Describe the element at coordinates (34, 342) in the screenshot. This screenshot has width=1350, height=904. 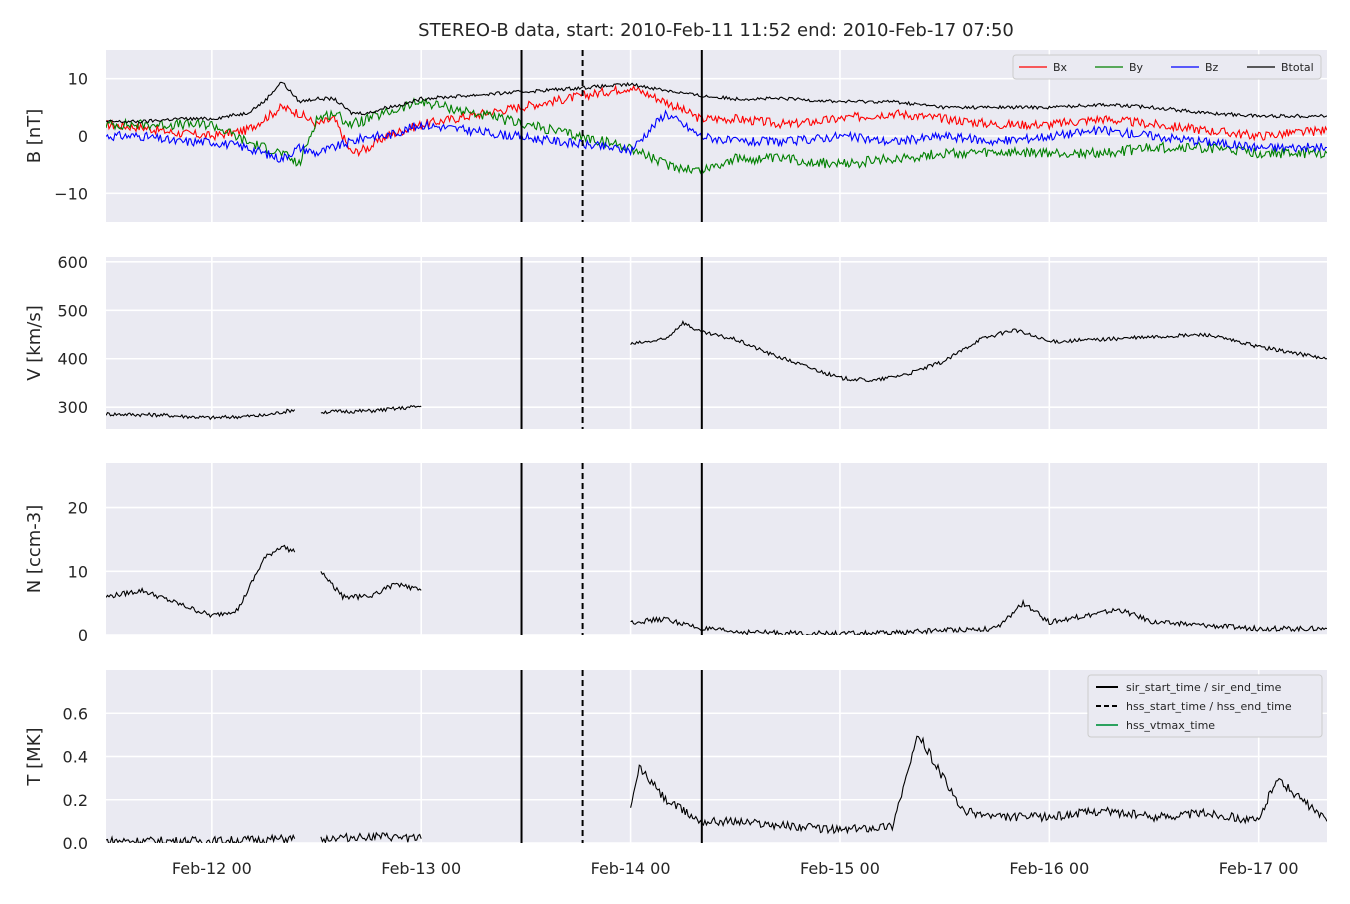
I see `y-axis-label: V [km/s]` at that location.